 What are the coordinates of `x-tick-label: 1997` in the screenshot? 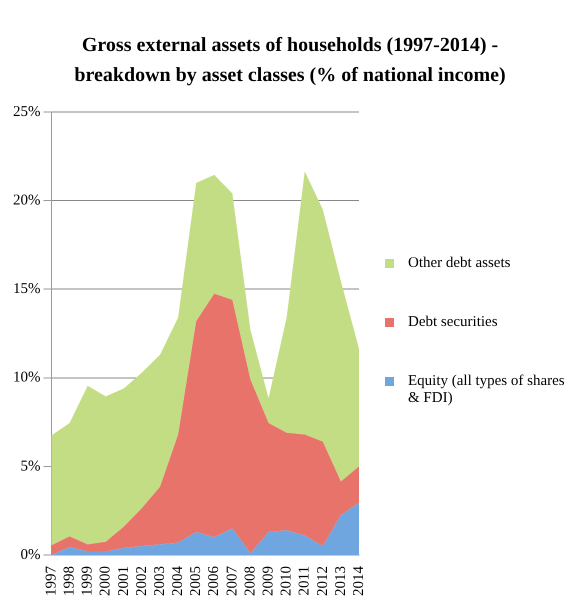 It's located at (51, 581).